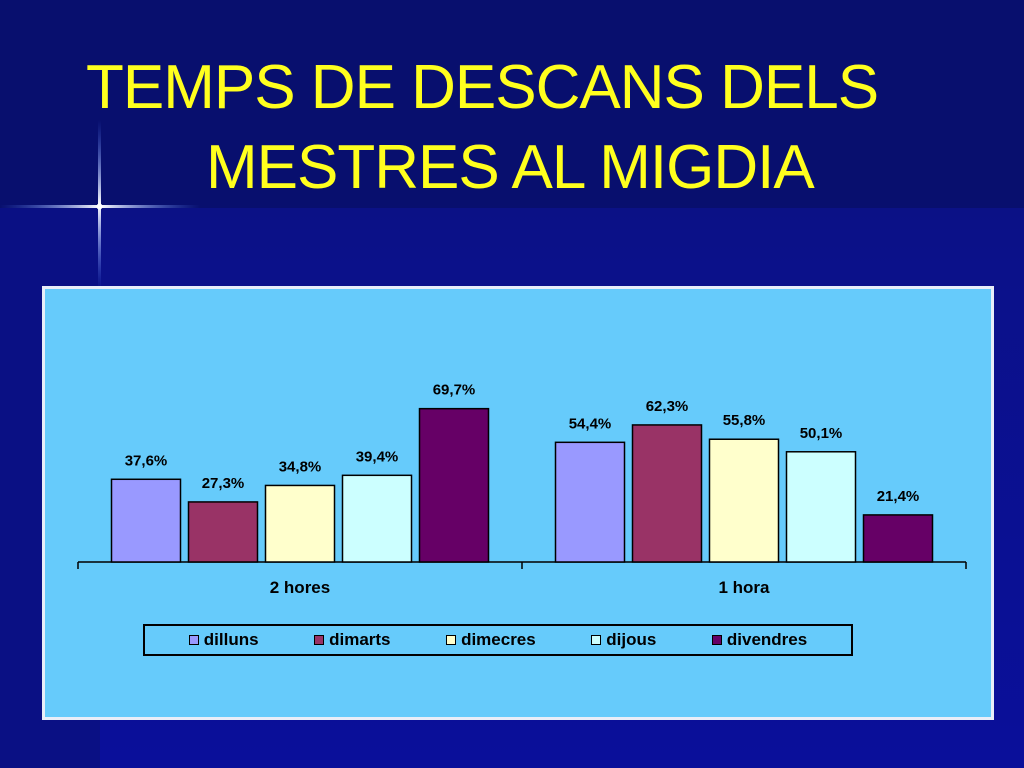 Image resolution: width=1024 pixels, height=768 pixels. Describe the element at coordinates (821, 433) in the screenshot. I see `data-label: 50,1%` at that location.